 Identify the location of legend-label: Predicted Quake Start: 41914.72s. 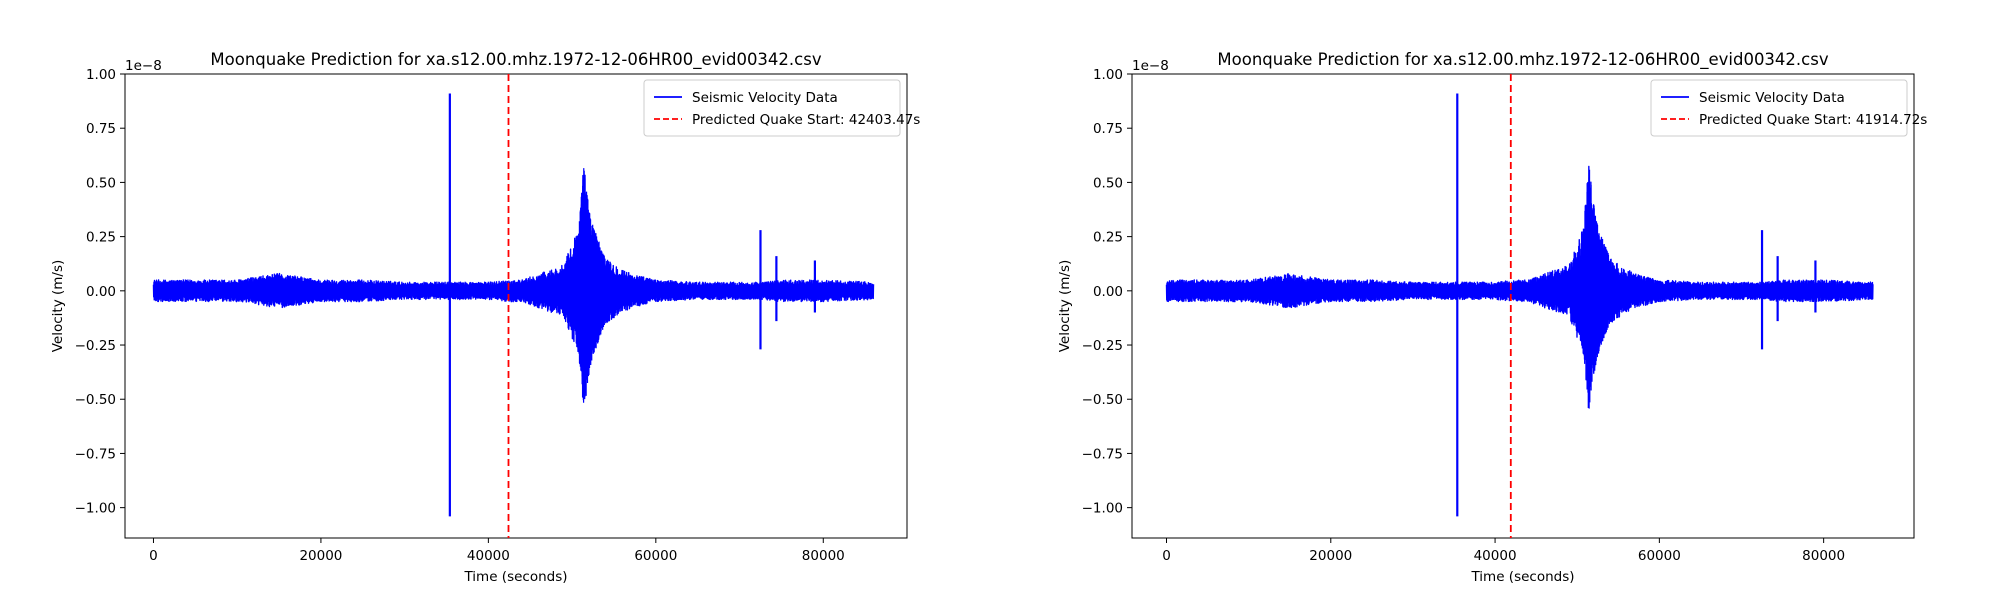
(1813, 120).